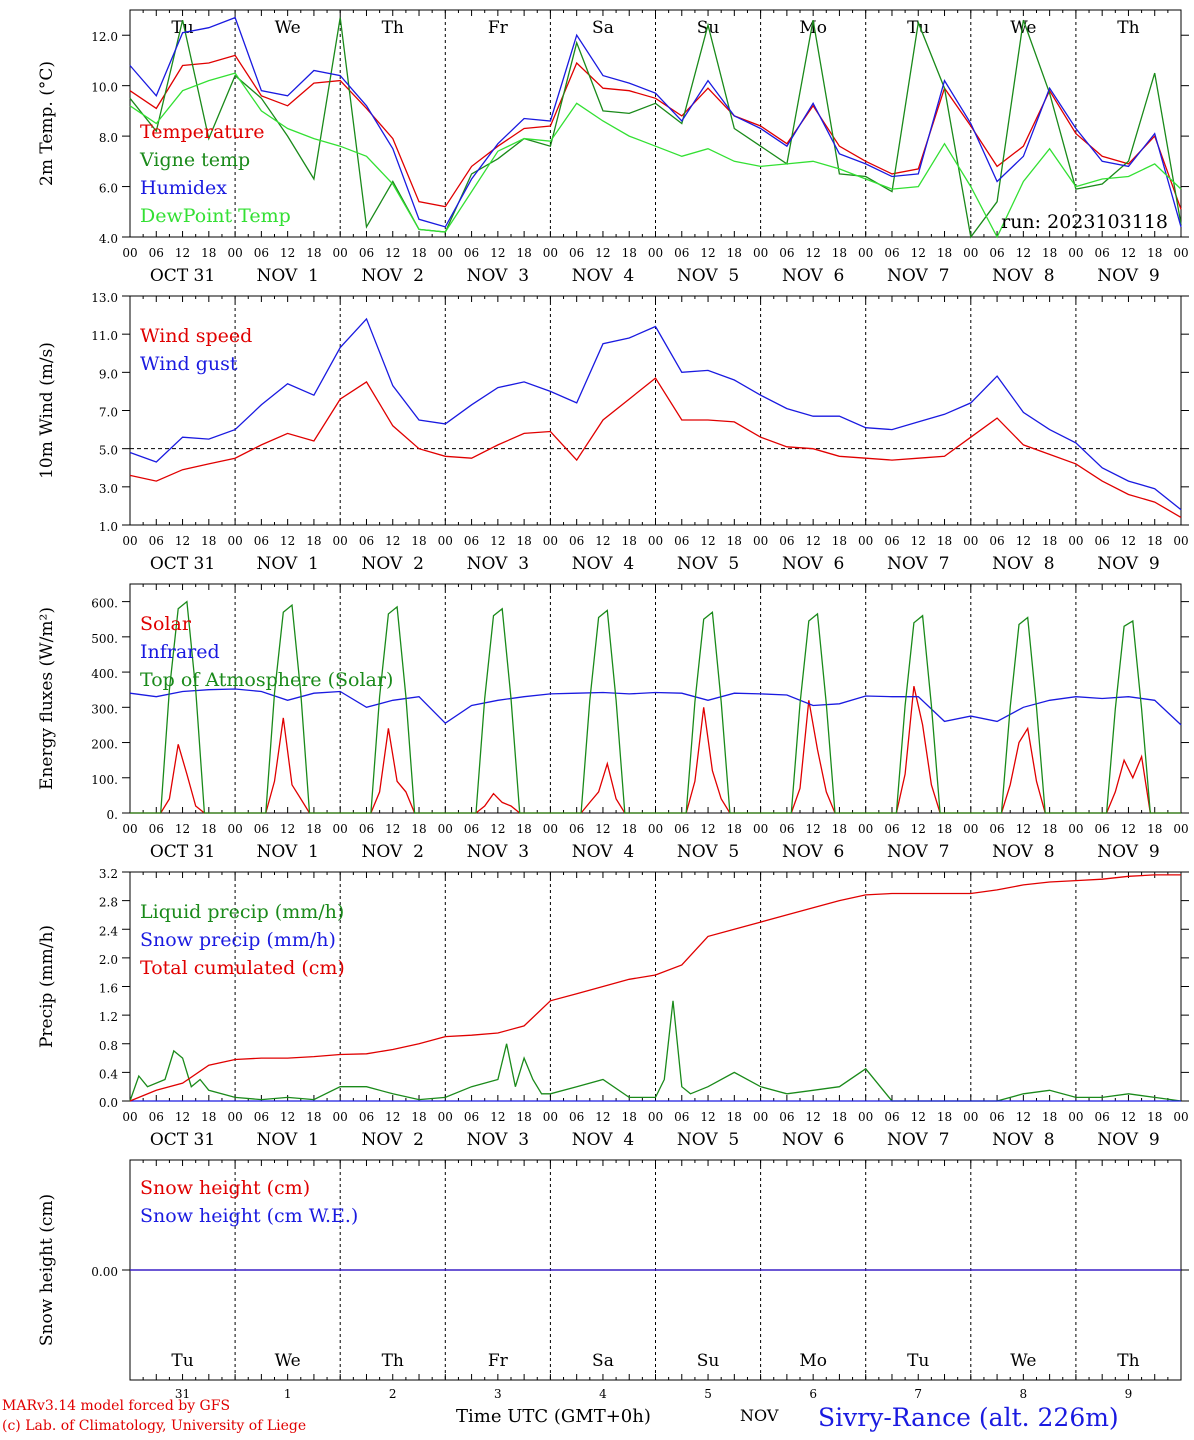  Describe the element at coordinates (202, 132) in the screenshot. I see `legend-entry: Temperature` at that location.